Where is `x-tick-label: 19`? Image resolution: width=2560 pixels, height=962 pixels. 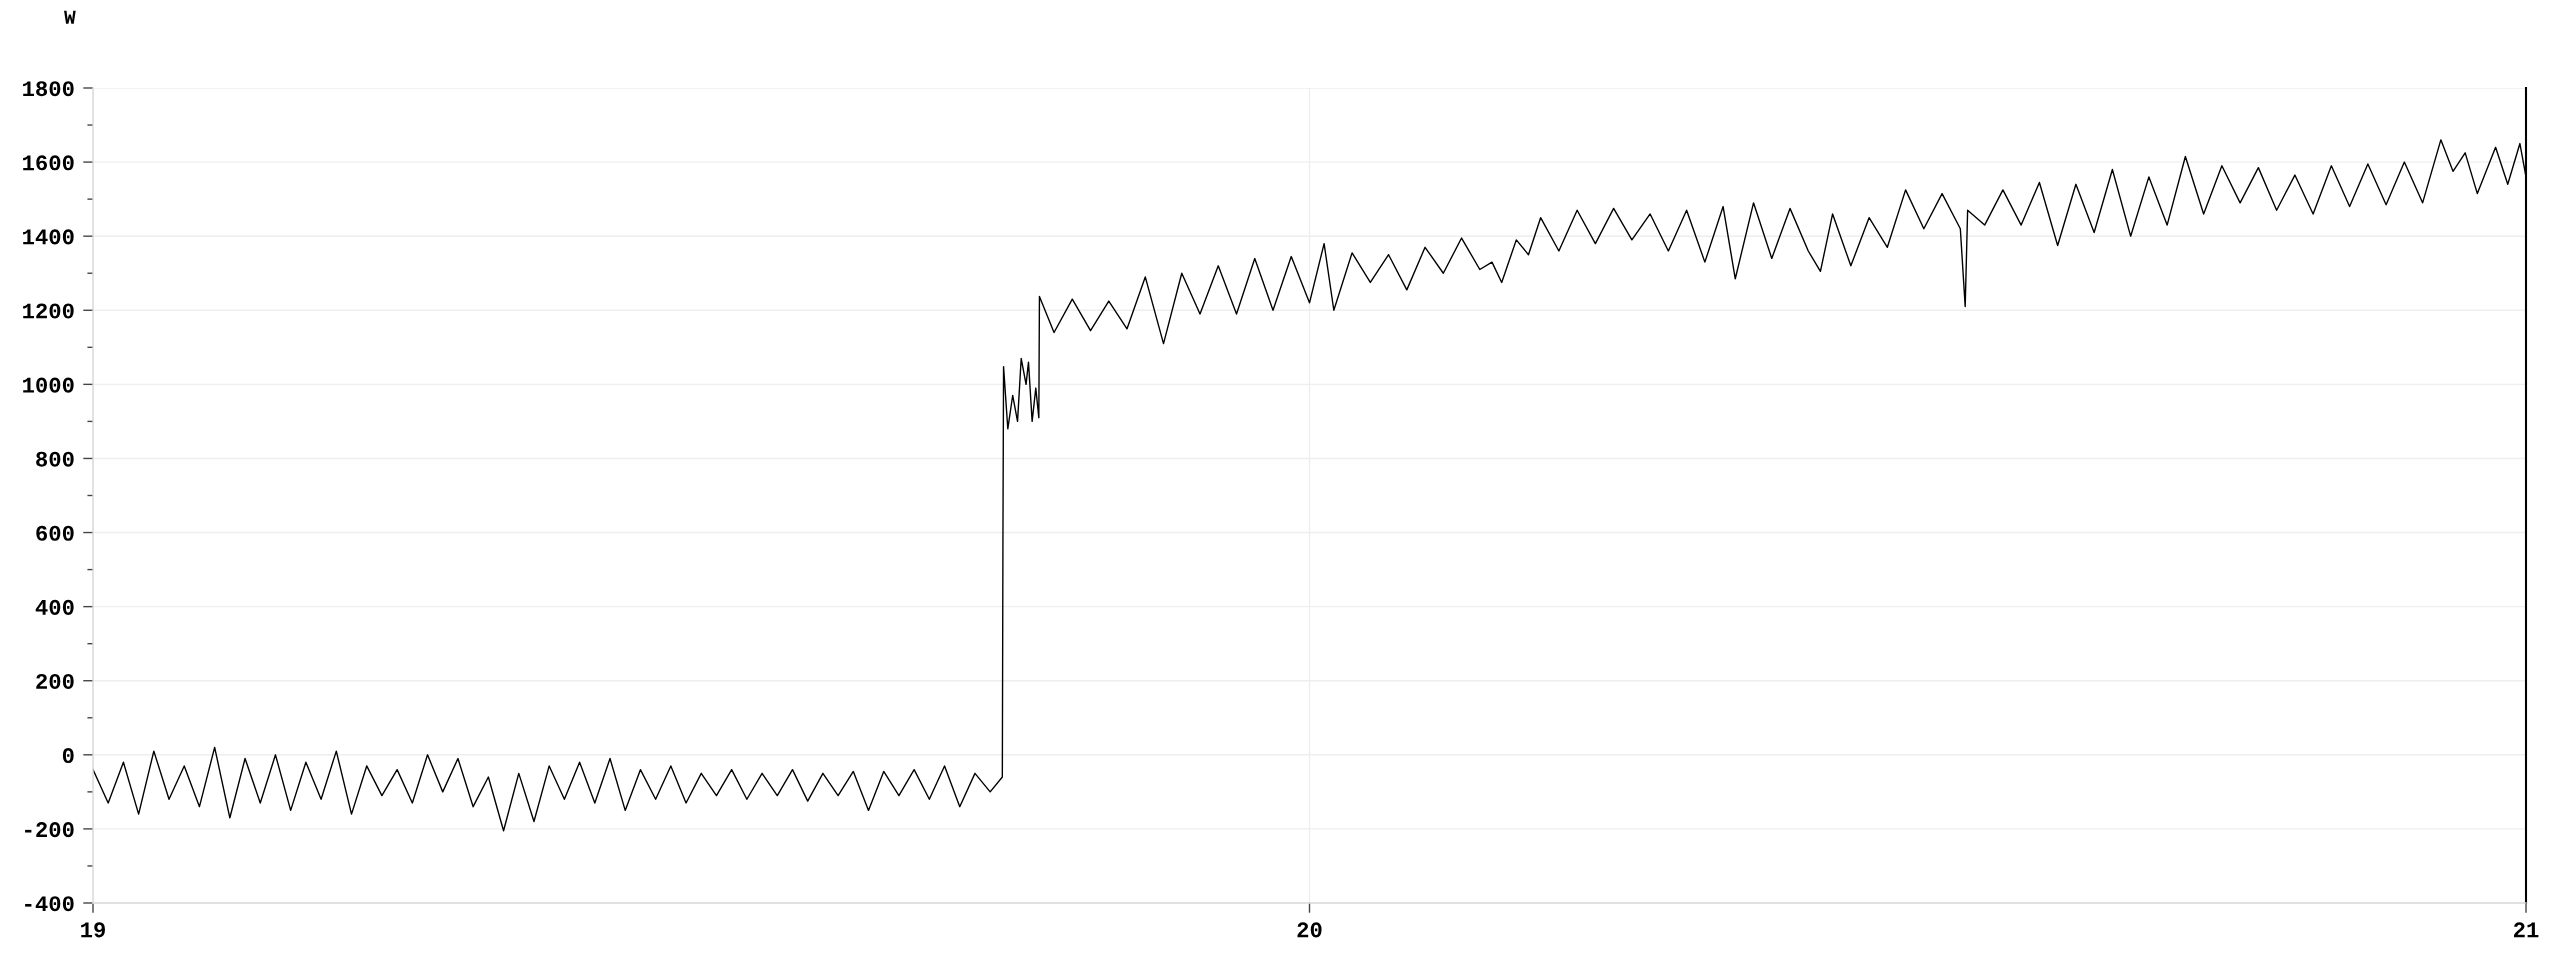 x-tick-label: 19 is located at coordinates (93, 930).